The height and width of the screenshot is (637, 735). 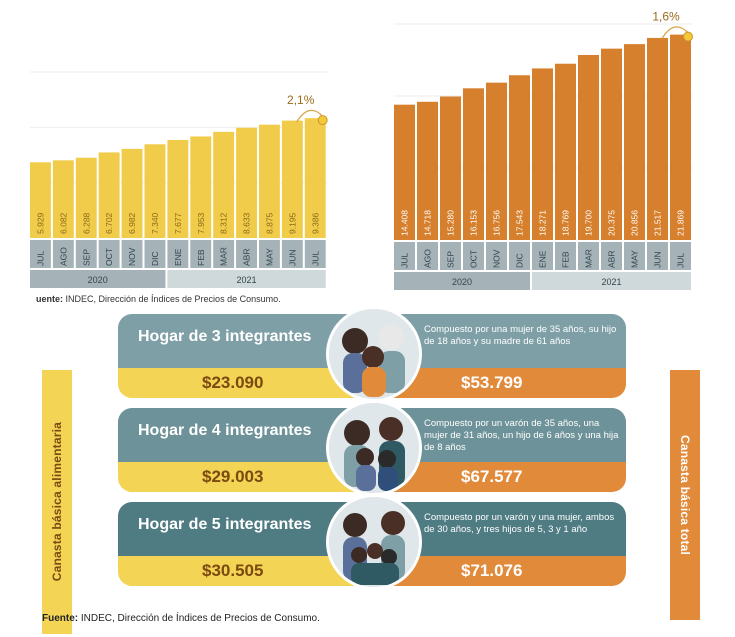 I want to click on household-title: Hogar de 3 integrantes, so click(x=225, y=336).